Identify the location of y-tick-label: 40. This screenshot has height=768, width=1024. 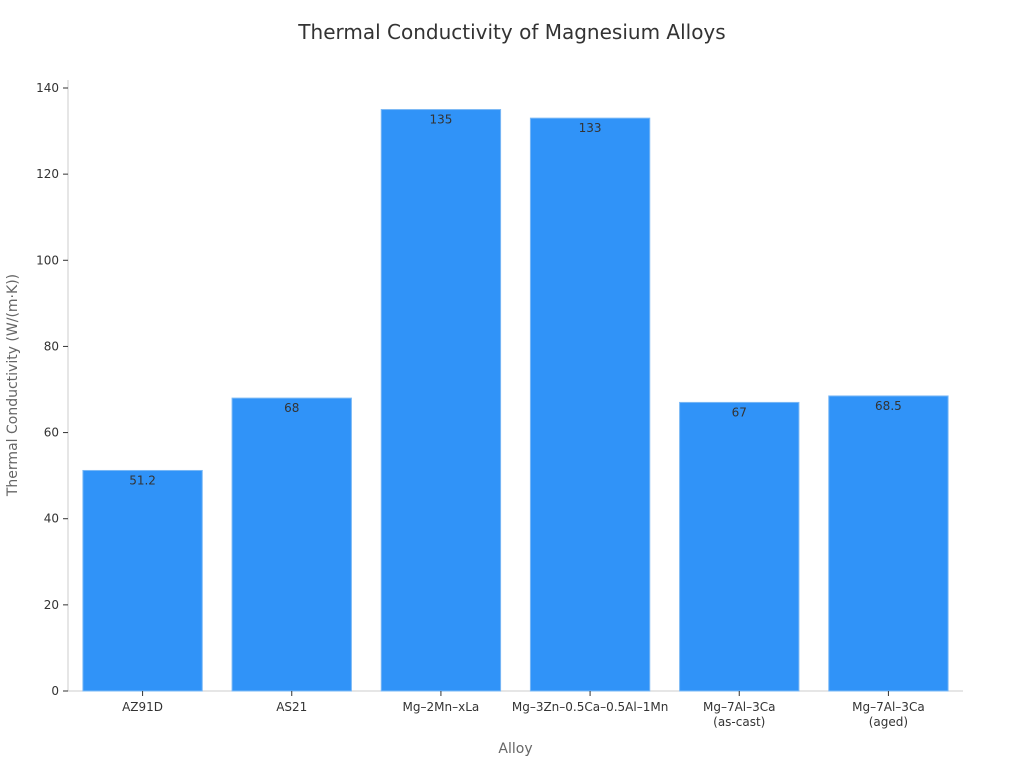
(51, 519).